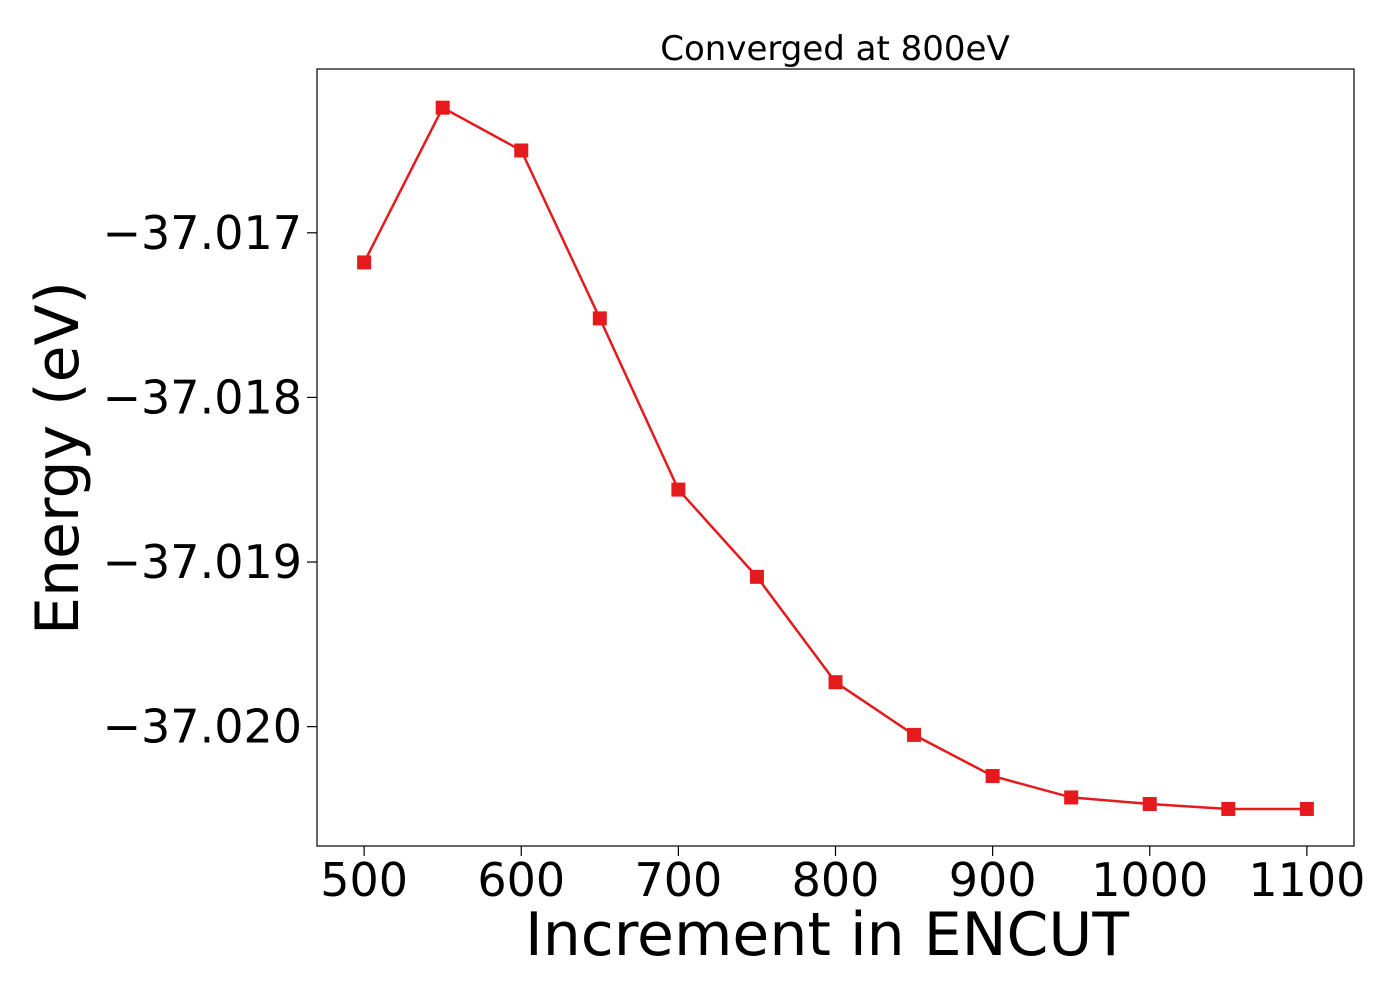  What do you see at coordinates (203, 397) in the screenshot?
I see `y-tick-label: −37.018` at bounding box center [203, 397].